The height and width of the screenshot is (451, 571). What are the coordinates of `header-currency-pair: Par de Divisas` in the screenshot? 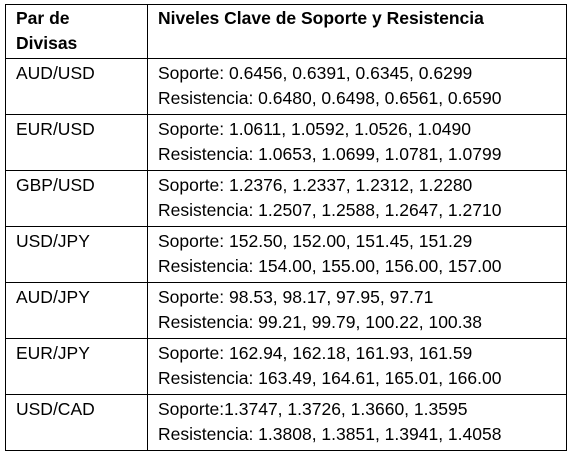 It's located at (76, 31).